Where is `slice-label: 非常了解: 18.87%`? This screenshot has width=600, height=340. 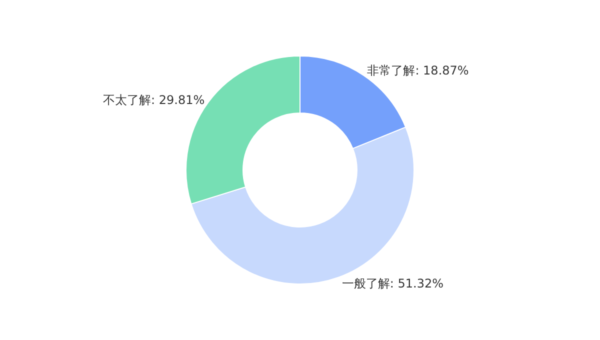
slice-label: 非常了解: 18.87% is located at coordinates (418, 71).